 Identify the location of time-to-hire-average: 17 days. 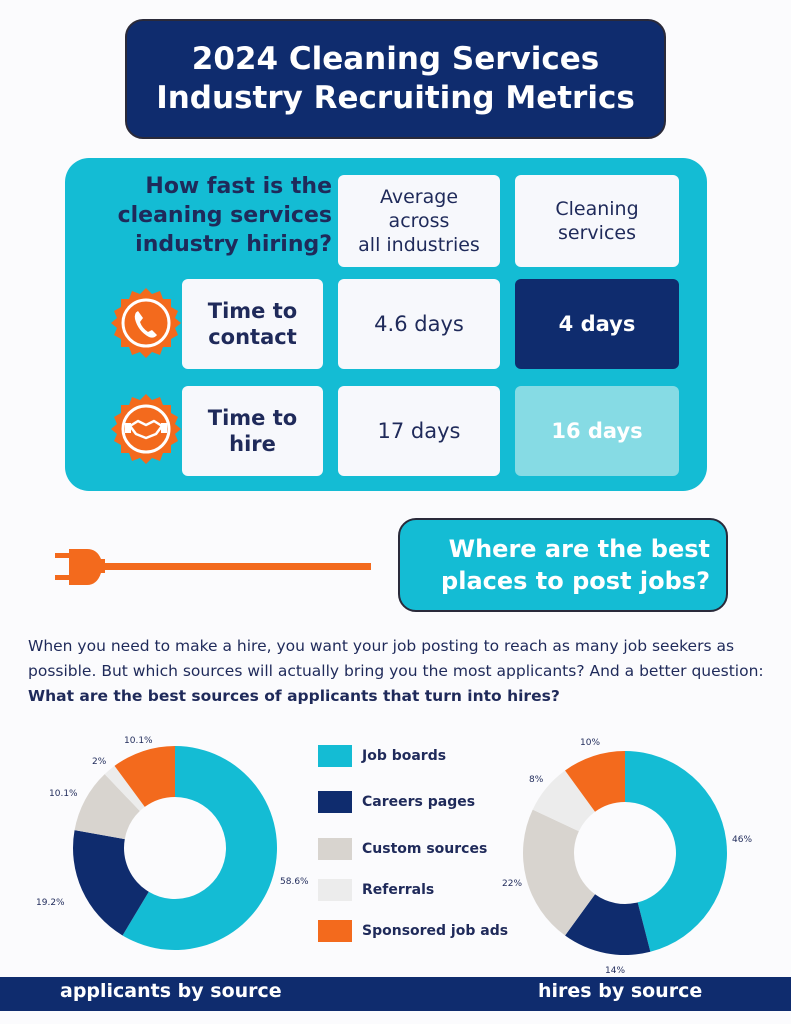
(419, 431).